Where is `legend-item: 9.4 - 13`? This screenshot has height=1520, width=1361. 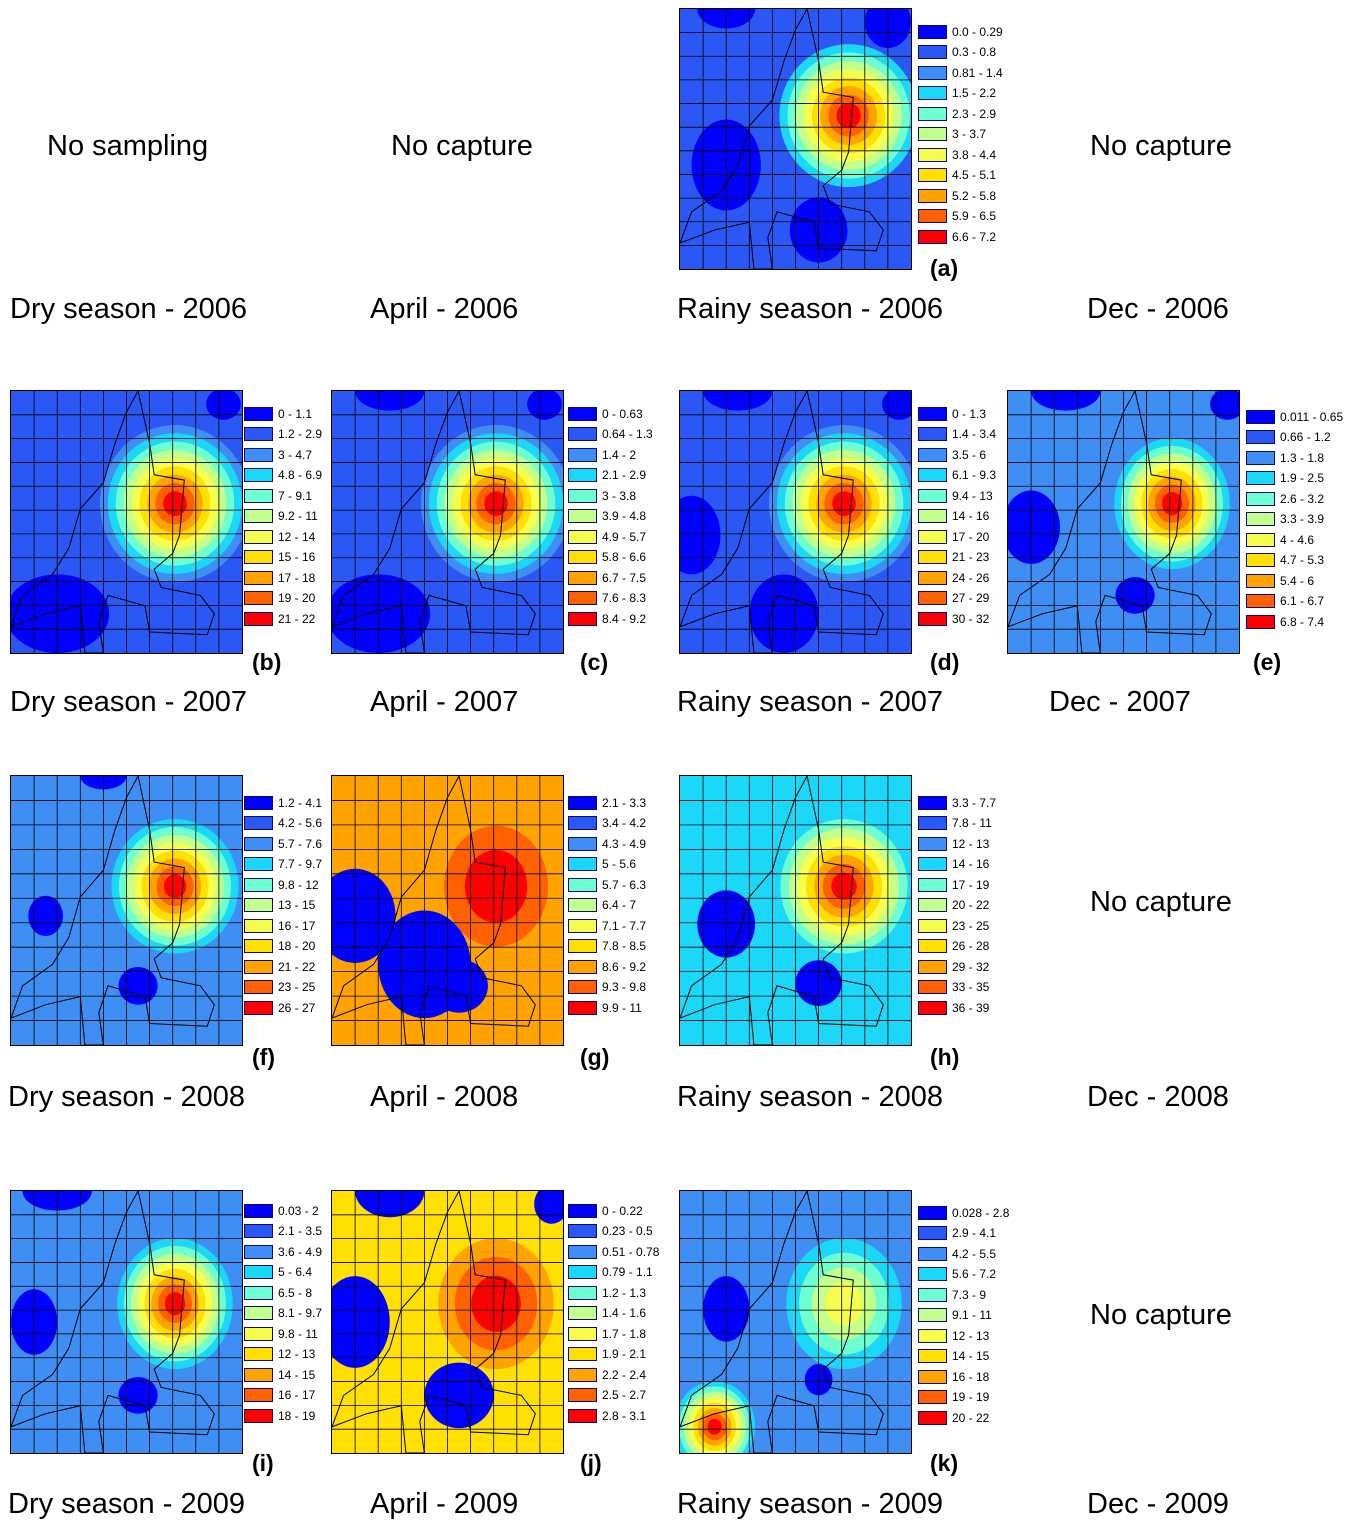
legend-item: 9.4 - 13 is located at coordinates (955, 495).